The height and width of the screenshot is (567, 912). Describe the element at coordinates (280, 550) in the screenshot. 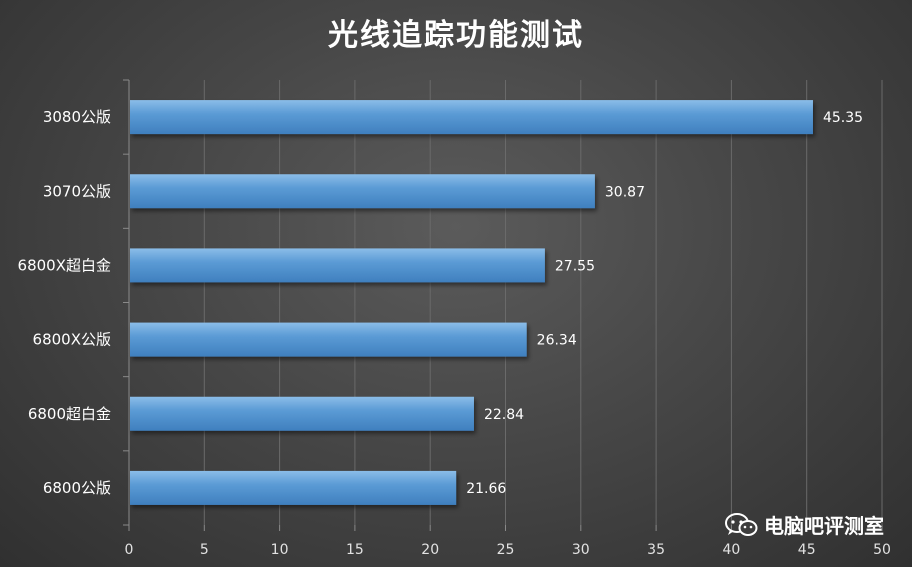

I see `x-tick-label: 10` at that location.